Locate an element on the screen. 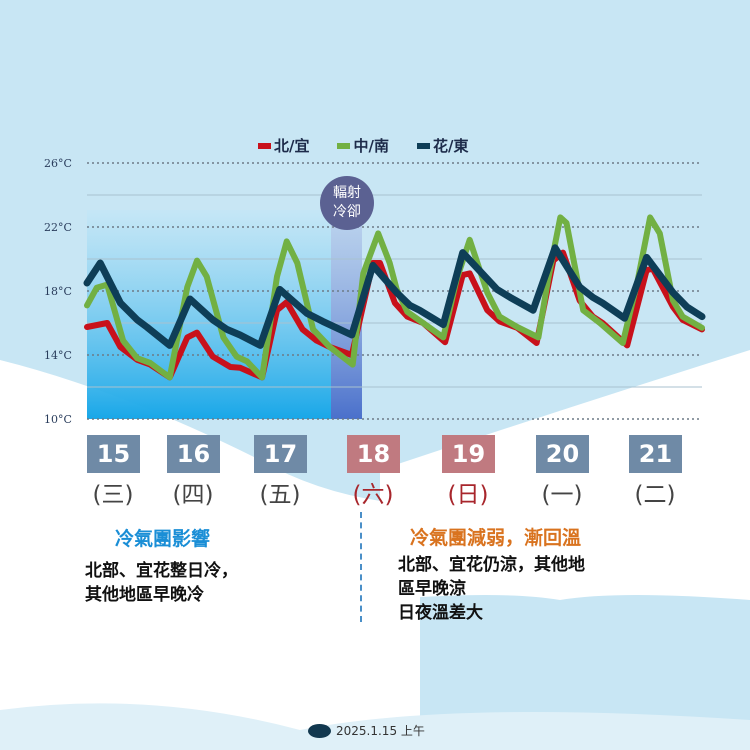 The width and height of the screenshot is (750, 750). weekday-label: (五) is located at coordinates (280, 495).